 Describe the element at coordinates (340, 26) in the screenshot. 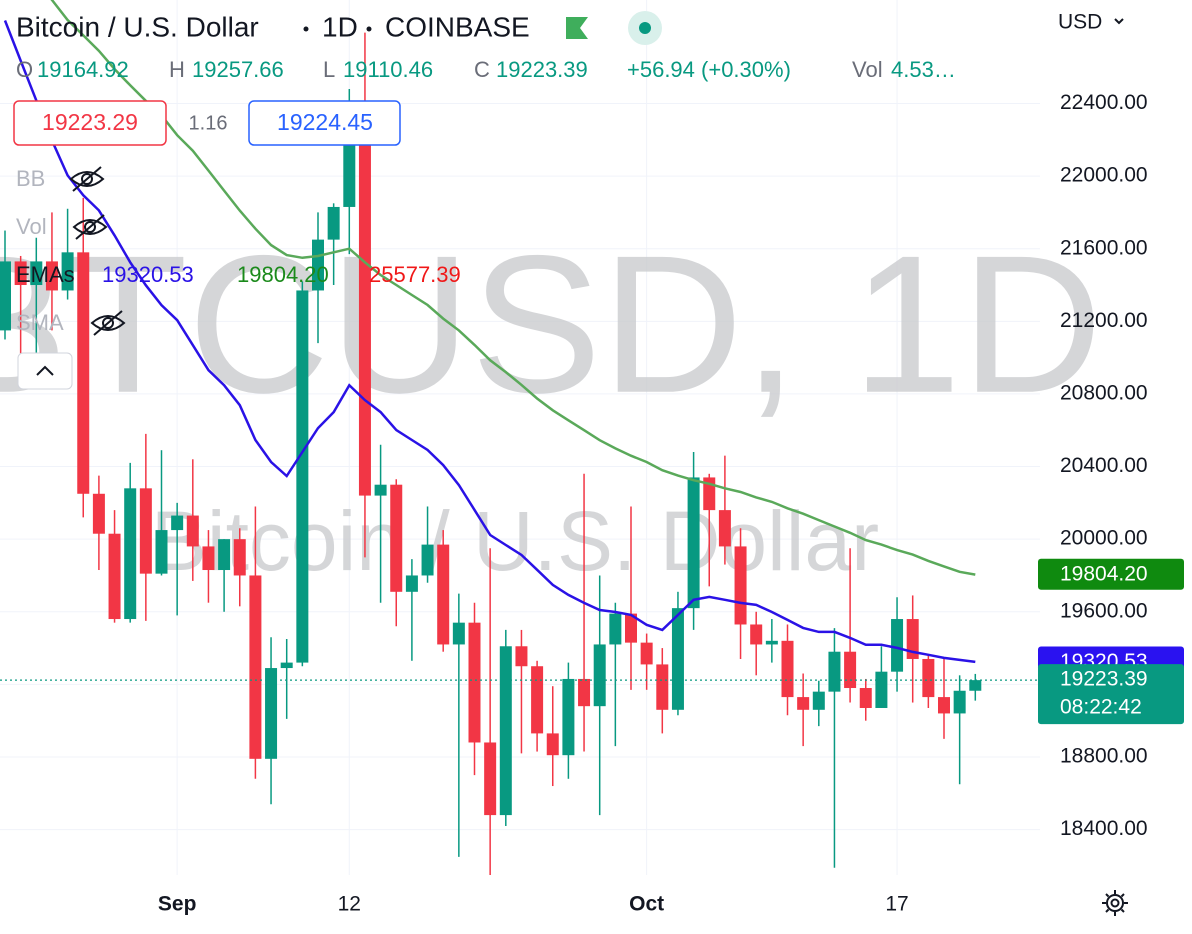

I see `interval: 1D` at that location.